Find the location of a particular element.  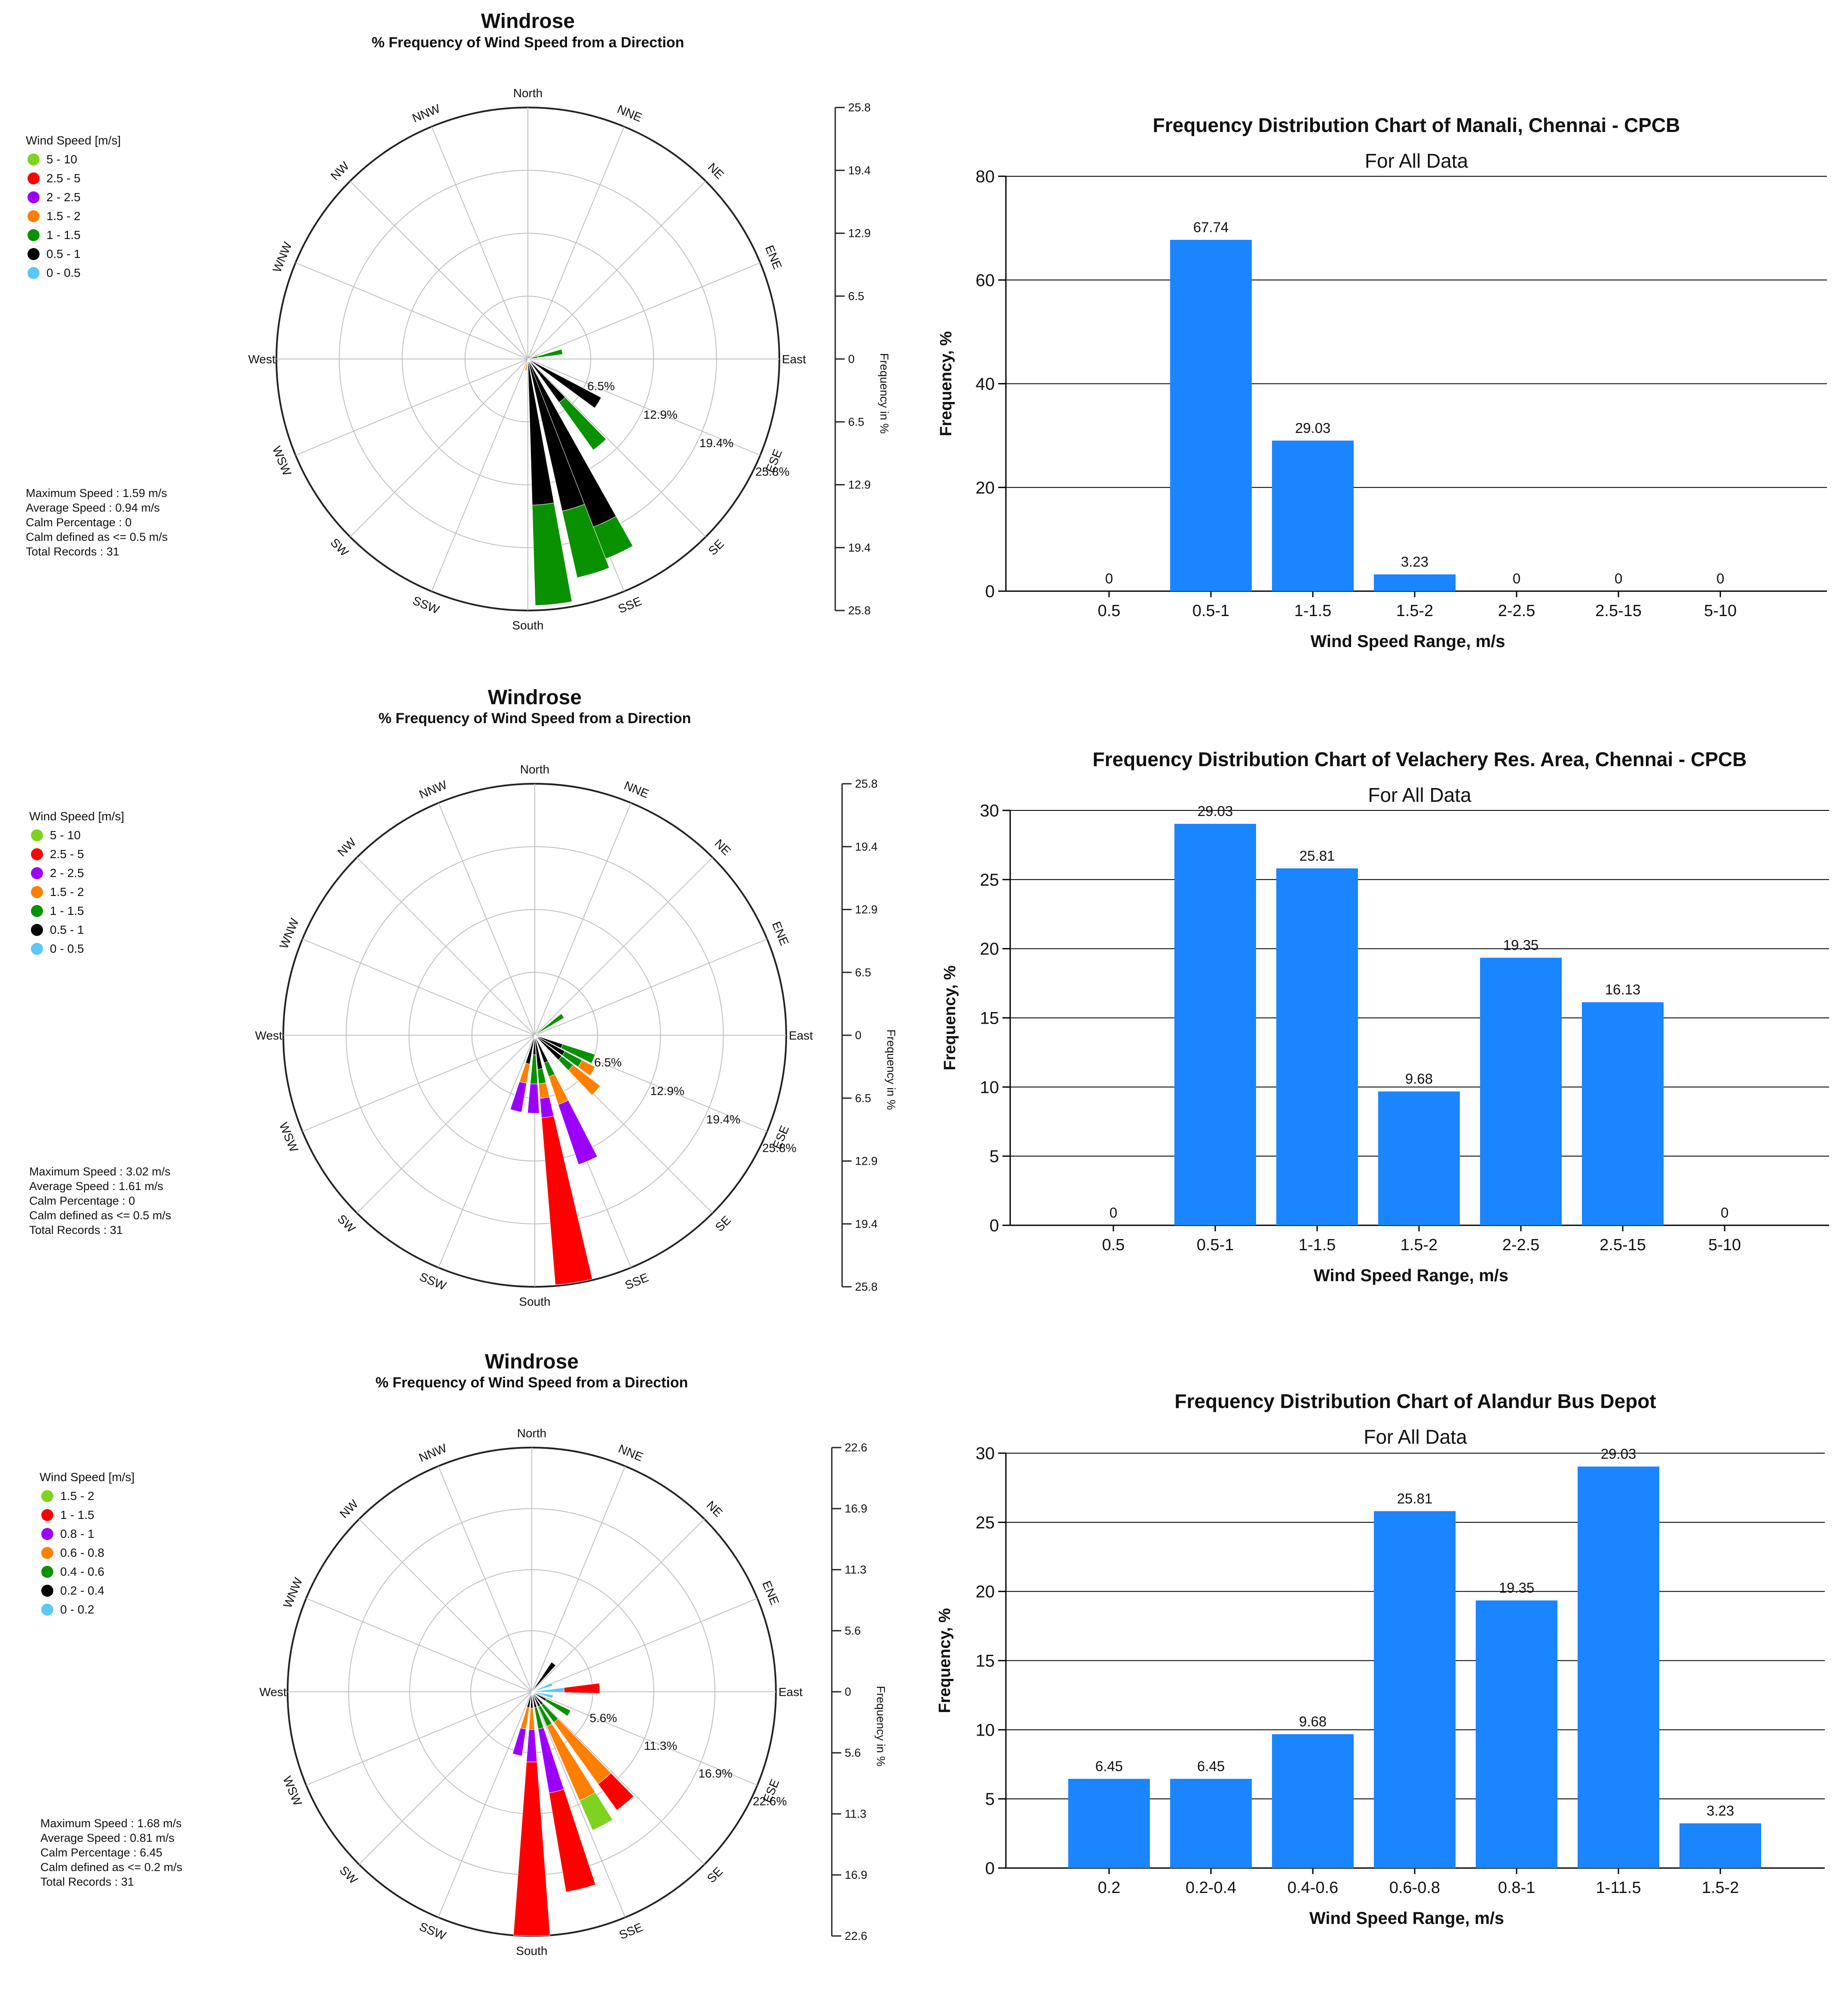

bar-value-label: 25.81 is located at coordinates (1317, 856).